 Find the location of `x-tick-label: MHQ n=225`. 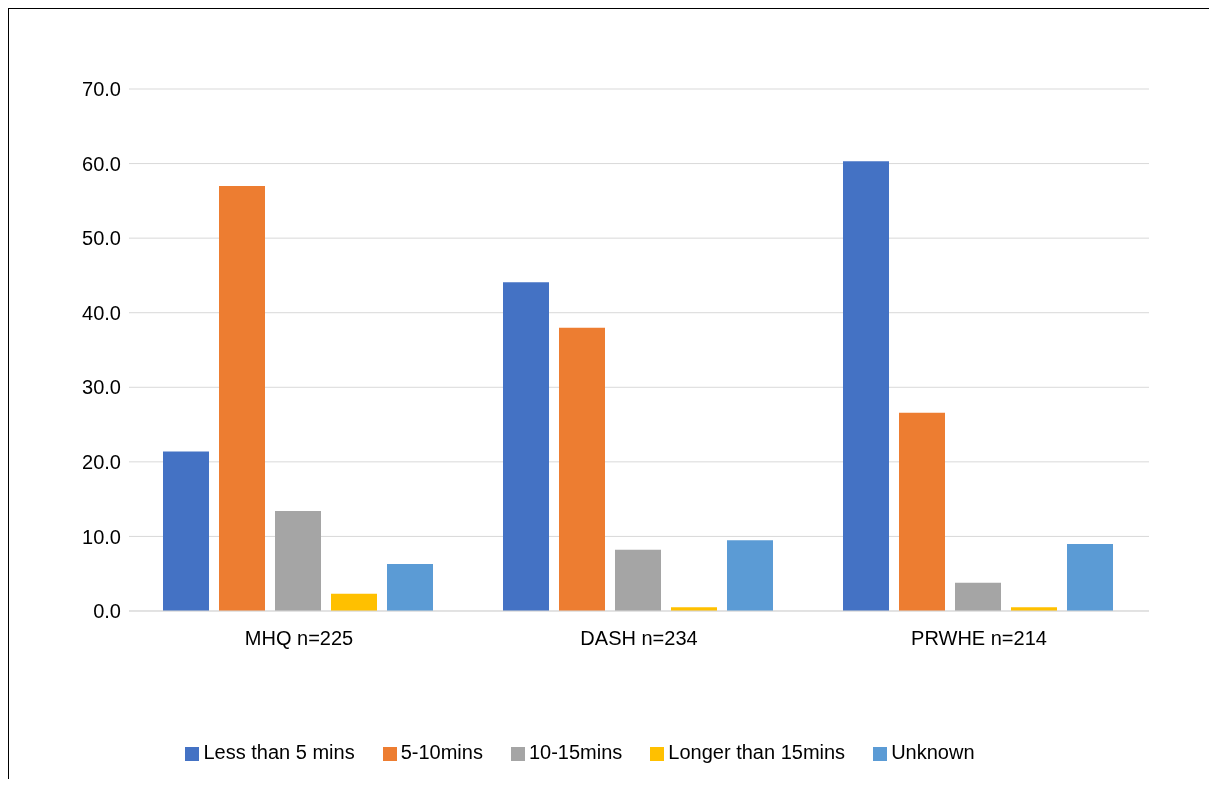

x-tick-label: MHQ n=225 is located at coordinates (299, 638).